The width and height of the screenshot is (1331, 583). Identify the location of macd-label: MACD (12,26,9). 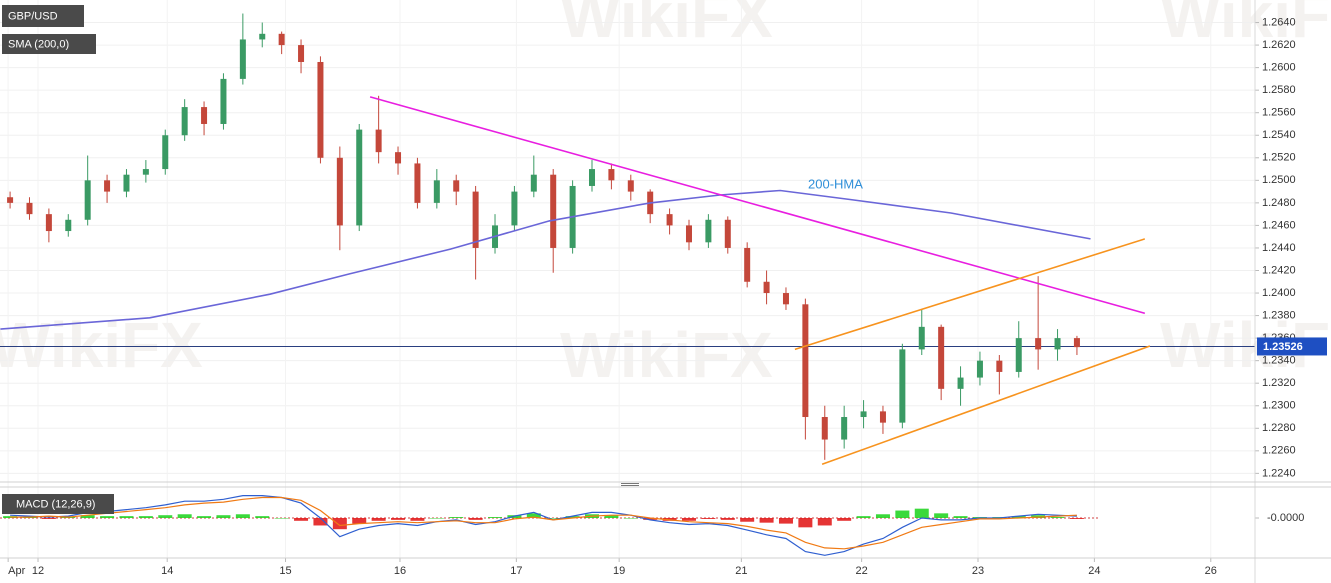
(55, 504).